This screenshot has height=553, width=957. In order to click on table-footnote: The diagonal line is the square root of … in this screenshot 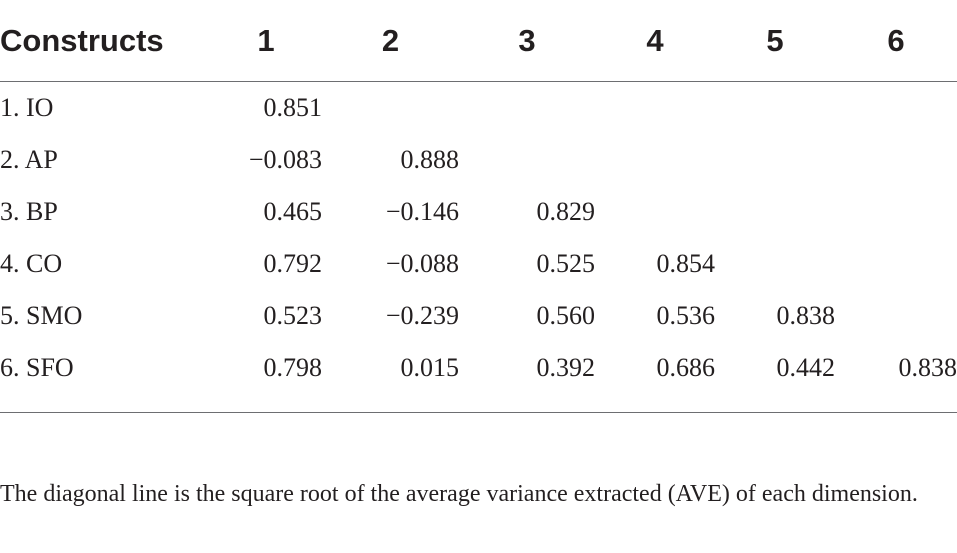, I will do `click(459, 494)`.